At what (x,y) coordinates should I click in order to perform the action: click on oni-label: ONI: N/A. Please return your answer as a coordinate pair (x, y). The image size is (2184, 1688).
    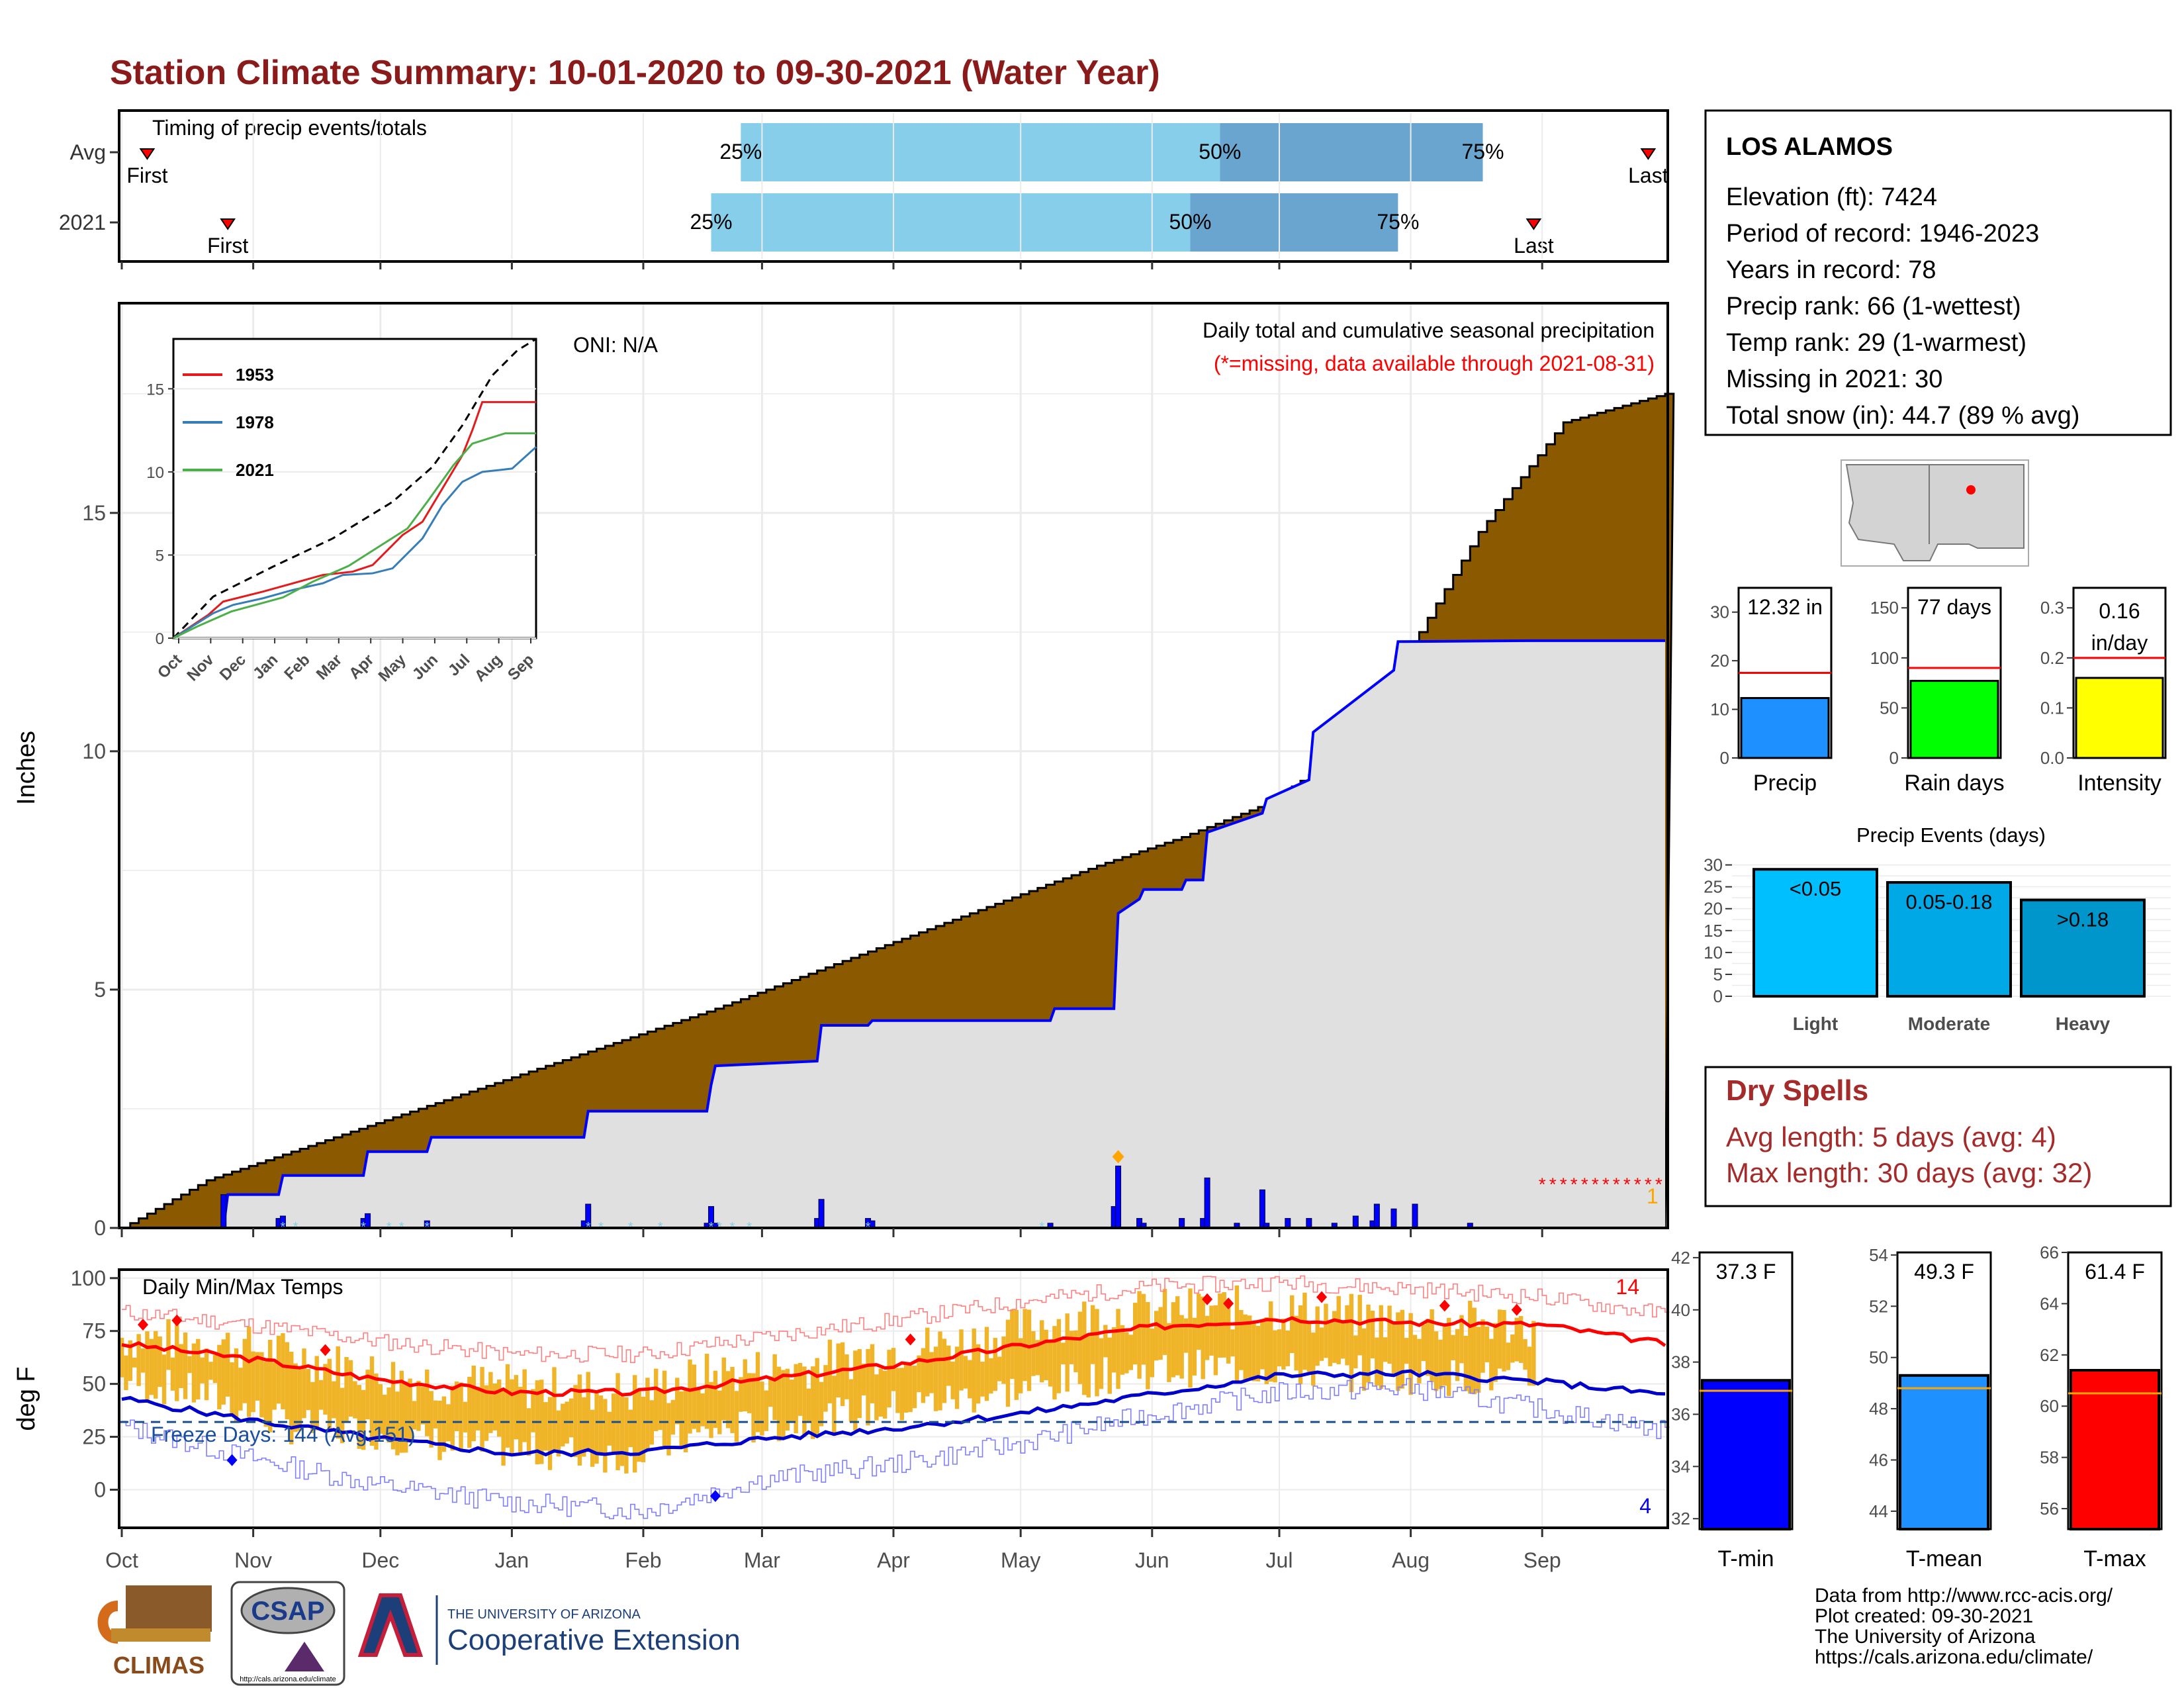
    Looking at the image, I should click on (616, 345).